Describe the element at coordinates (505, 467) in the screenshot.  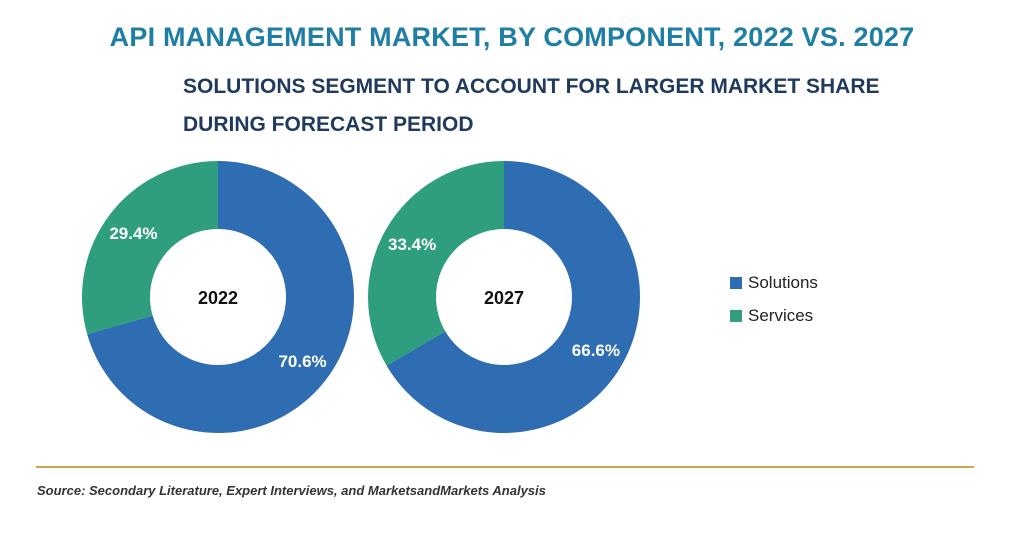
I see `divider` at that location.